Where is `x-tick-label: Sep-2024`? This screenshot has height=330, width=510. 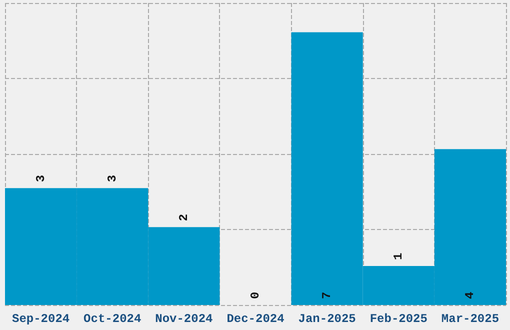
x-tick-label: Sep-2024 is located at coordinates (41, 319).